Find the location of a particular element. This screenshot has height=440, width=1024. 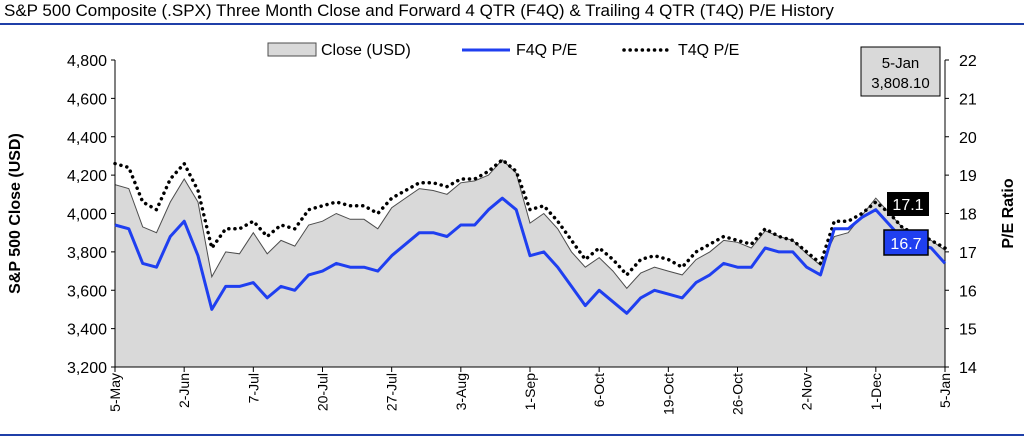

legend-close-label: Close (USD) is located at coordinates (366, 50).